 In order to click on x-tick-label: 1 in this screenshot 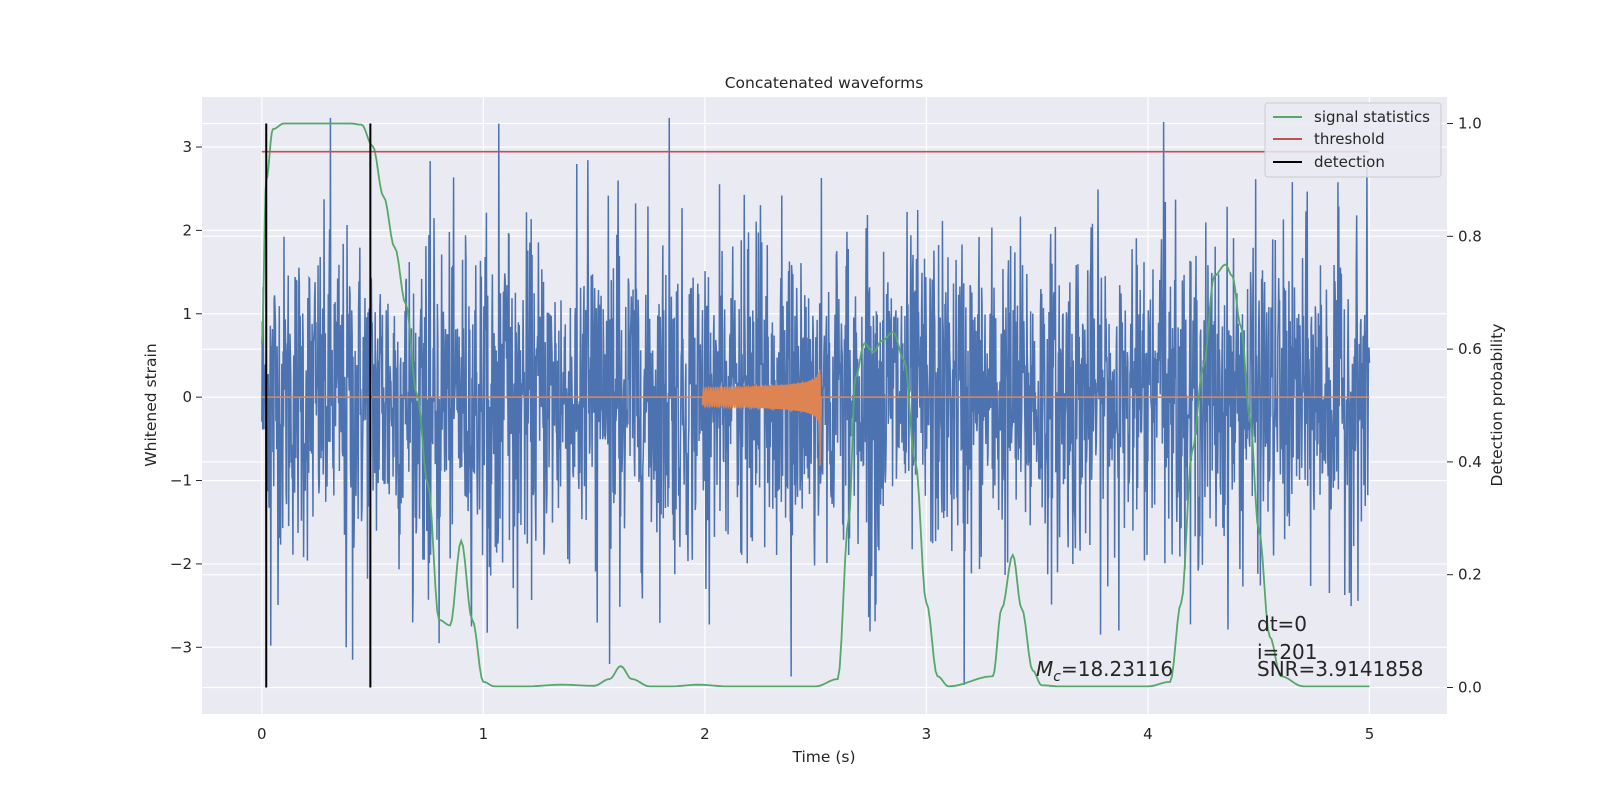, I will do `click(484, 734)`.